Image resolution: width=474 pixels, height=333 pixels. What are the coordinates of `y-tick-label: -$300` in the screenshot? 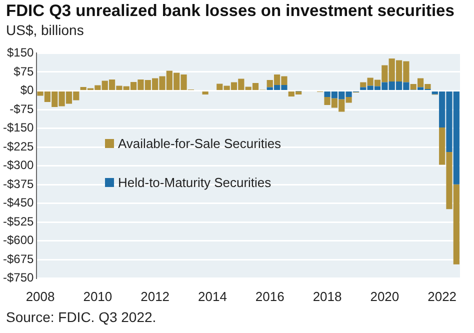 It's located at (18, 165).